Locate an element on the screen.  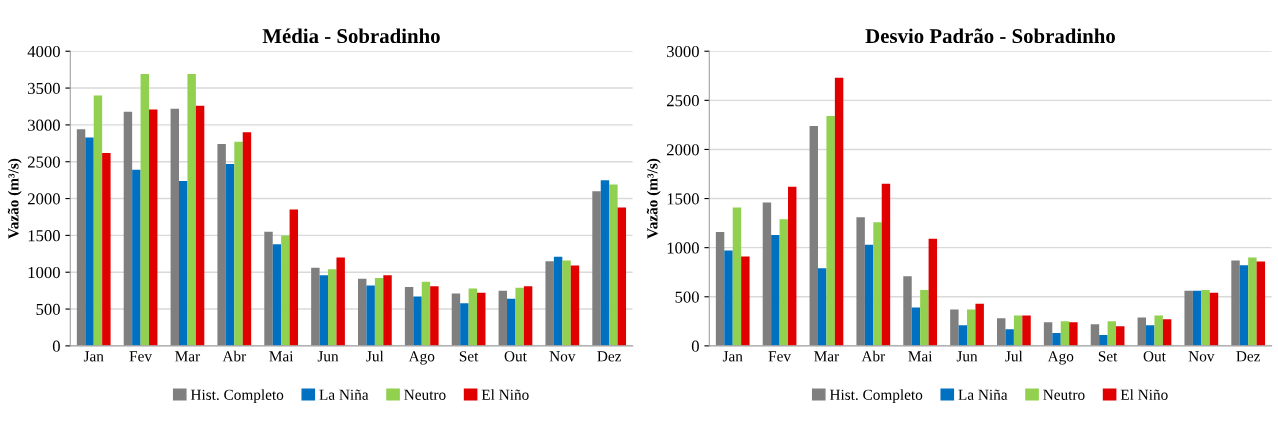
legend-label: Hist. Completo is located at coordinates (876, 396).